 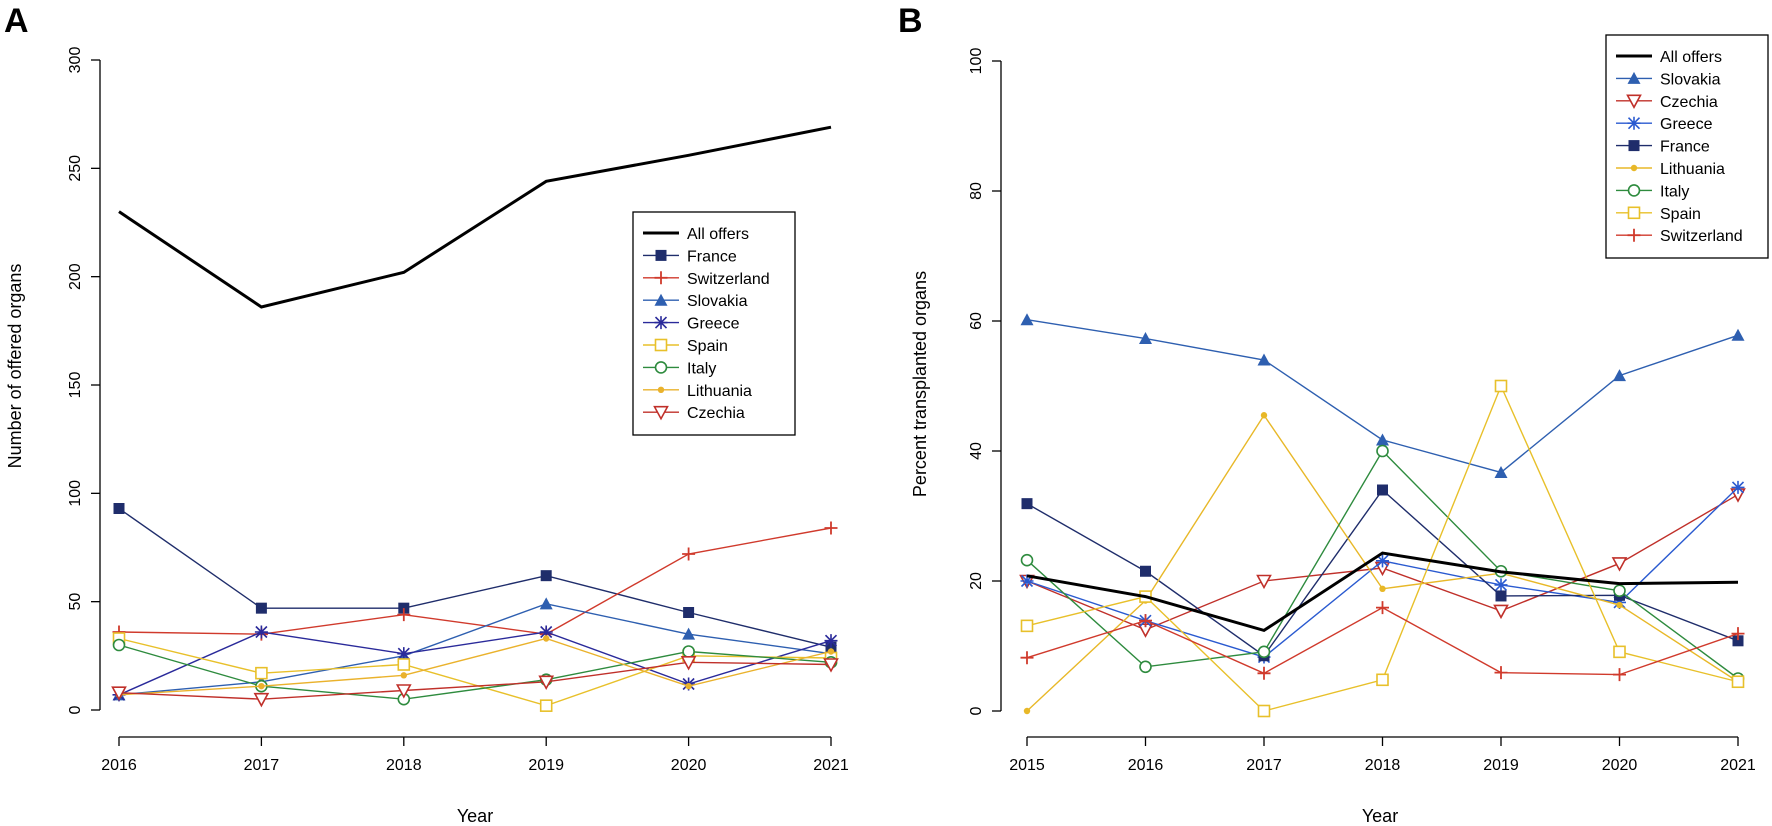 I want to click on panel-a-y-tick-label: 200, so click(x=75, y=276).